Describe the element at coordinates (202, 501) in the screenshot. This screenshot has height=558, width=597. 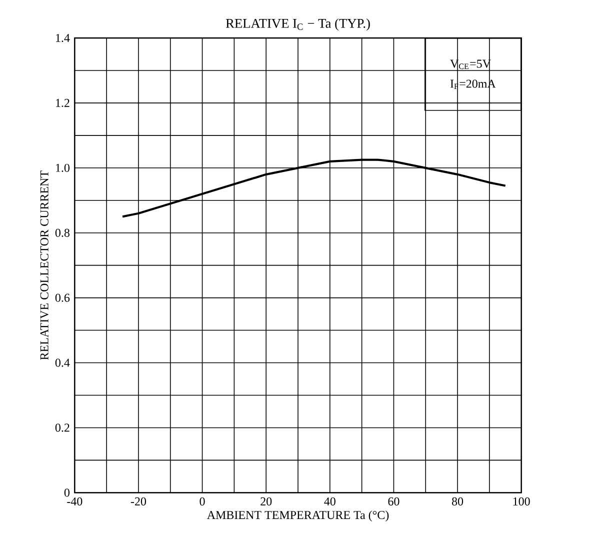
I see `x-tick-label: 0` at that location.